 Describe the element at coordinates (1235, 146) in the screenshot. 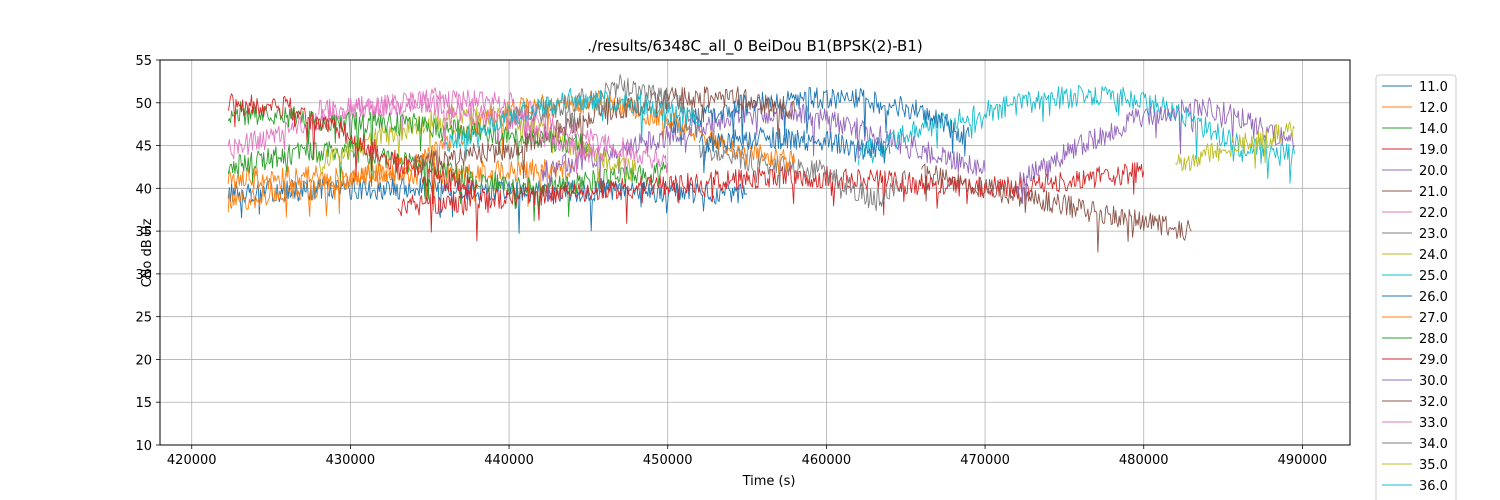

I see `series-line-35.0` at that location.